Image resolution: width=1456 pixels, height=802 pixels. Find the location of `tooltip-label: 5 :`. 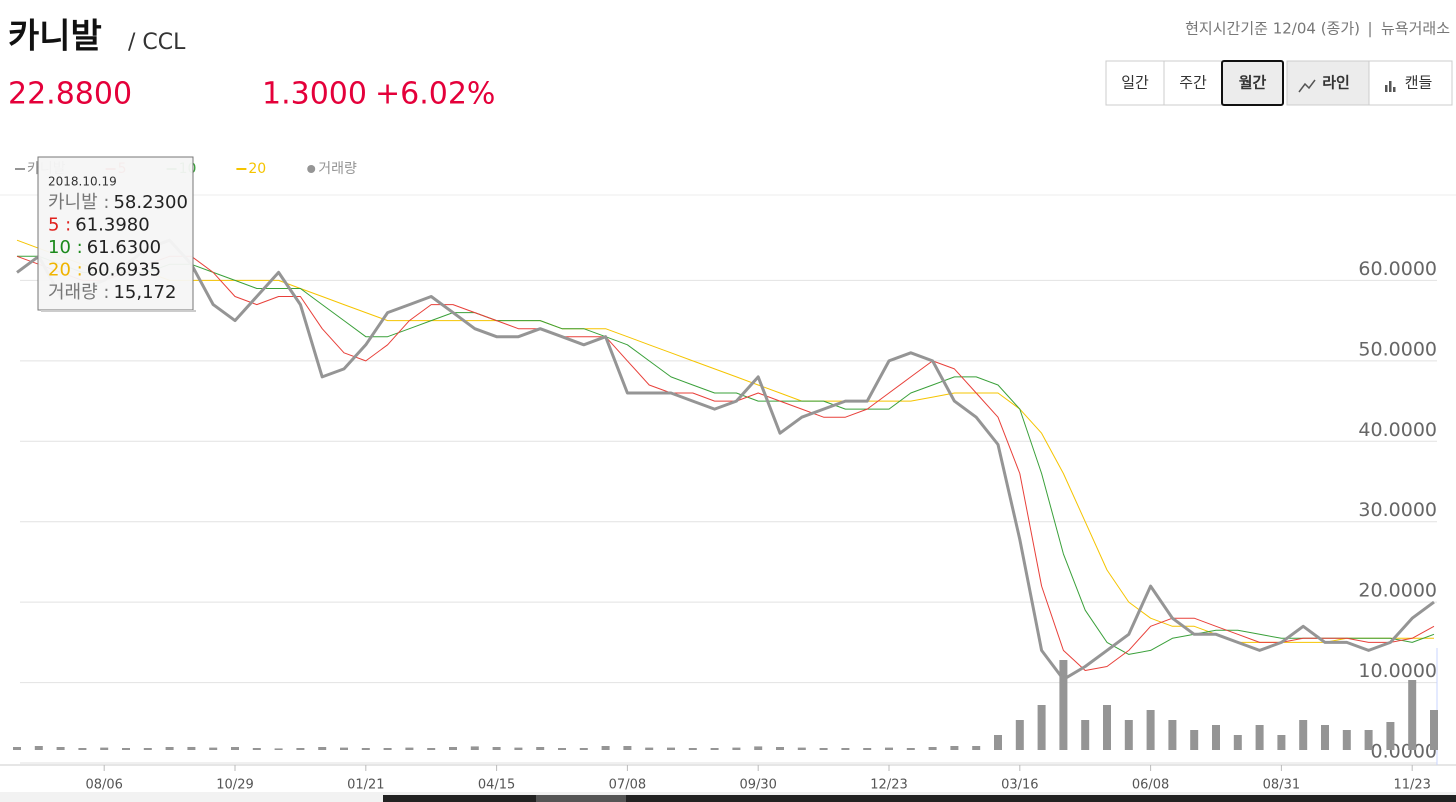

tooltip-label: 5 : is located at coordinates (59, 225).